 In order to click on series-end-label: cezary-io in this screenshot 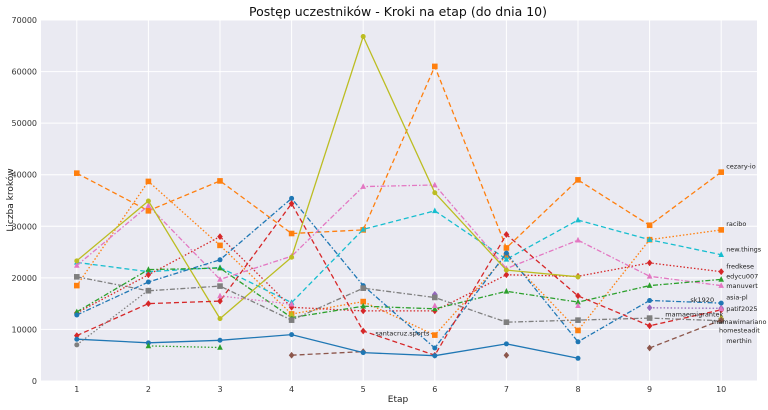, I will do `click(741, 167)`.